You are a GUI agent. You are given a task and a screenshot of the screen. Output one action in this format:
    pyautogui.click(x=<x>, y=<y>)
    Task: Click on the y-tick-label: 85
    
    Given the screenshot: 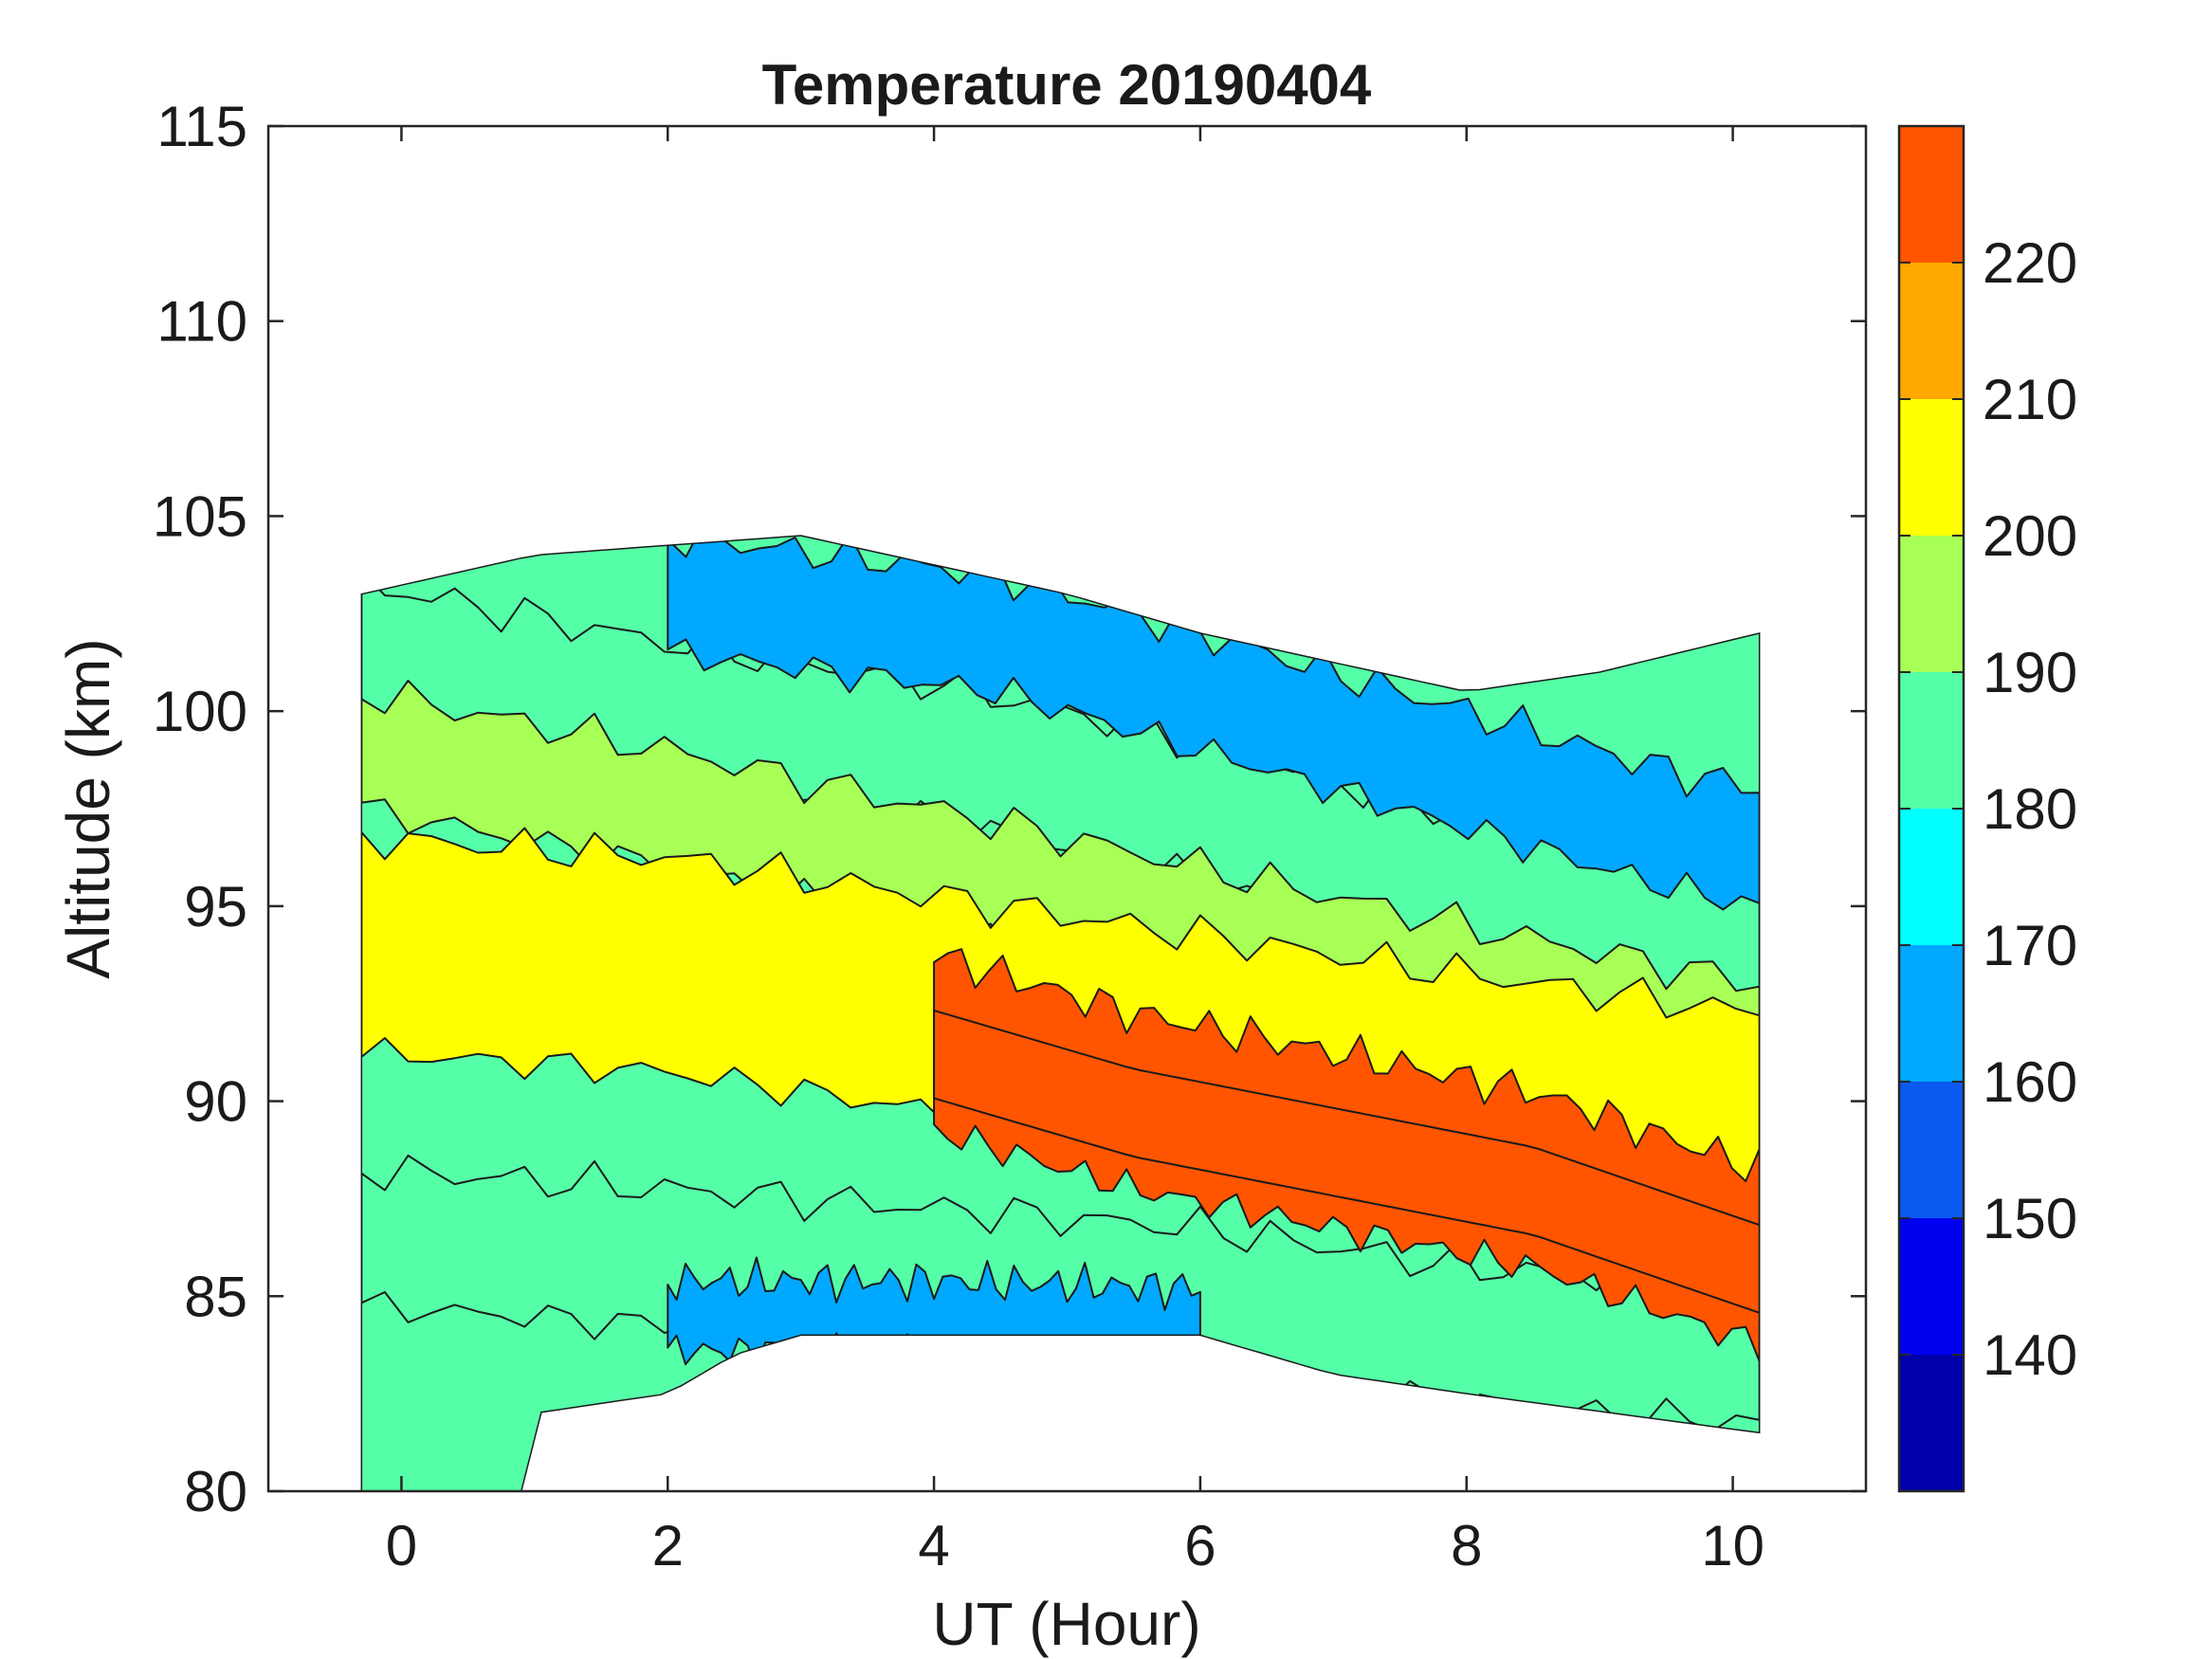 What is the action you would take?
    pyautogui.click(x=215, y=1296)
    